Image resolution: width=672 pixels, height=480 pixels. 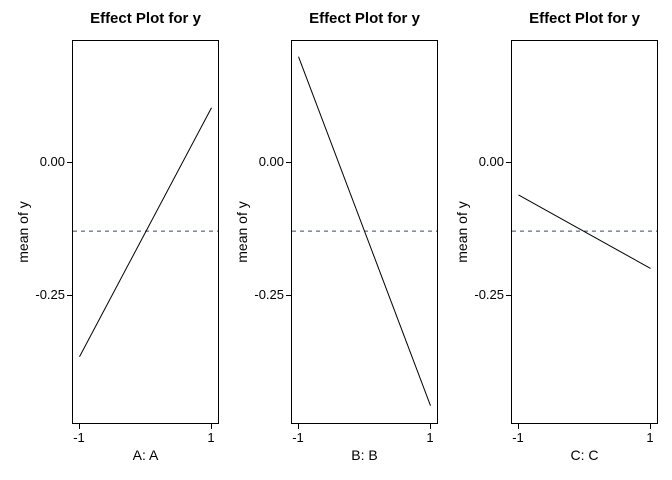 I want to click on x-axis-label: A, so click(x=145, y=455).